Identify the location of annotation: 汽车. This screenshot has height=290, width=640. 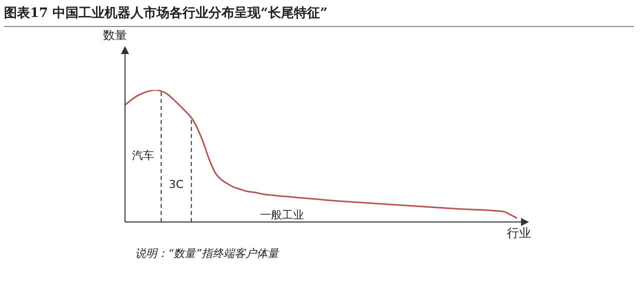
(143, 155).